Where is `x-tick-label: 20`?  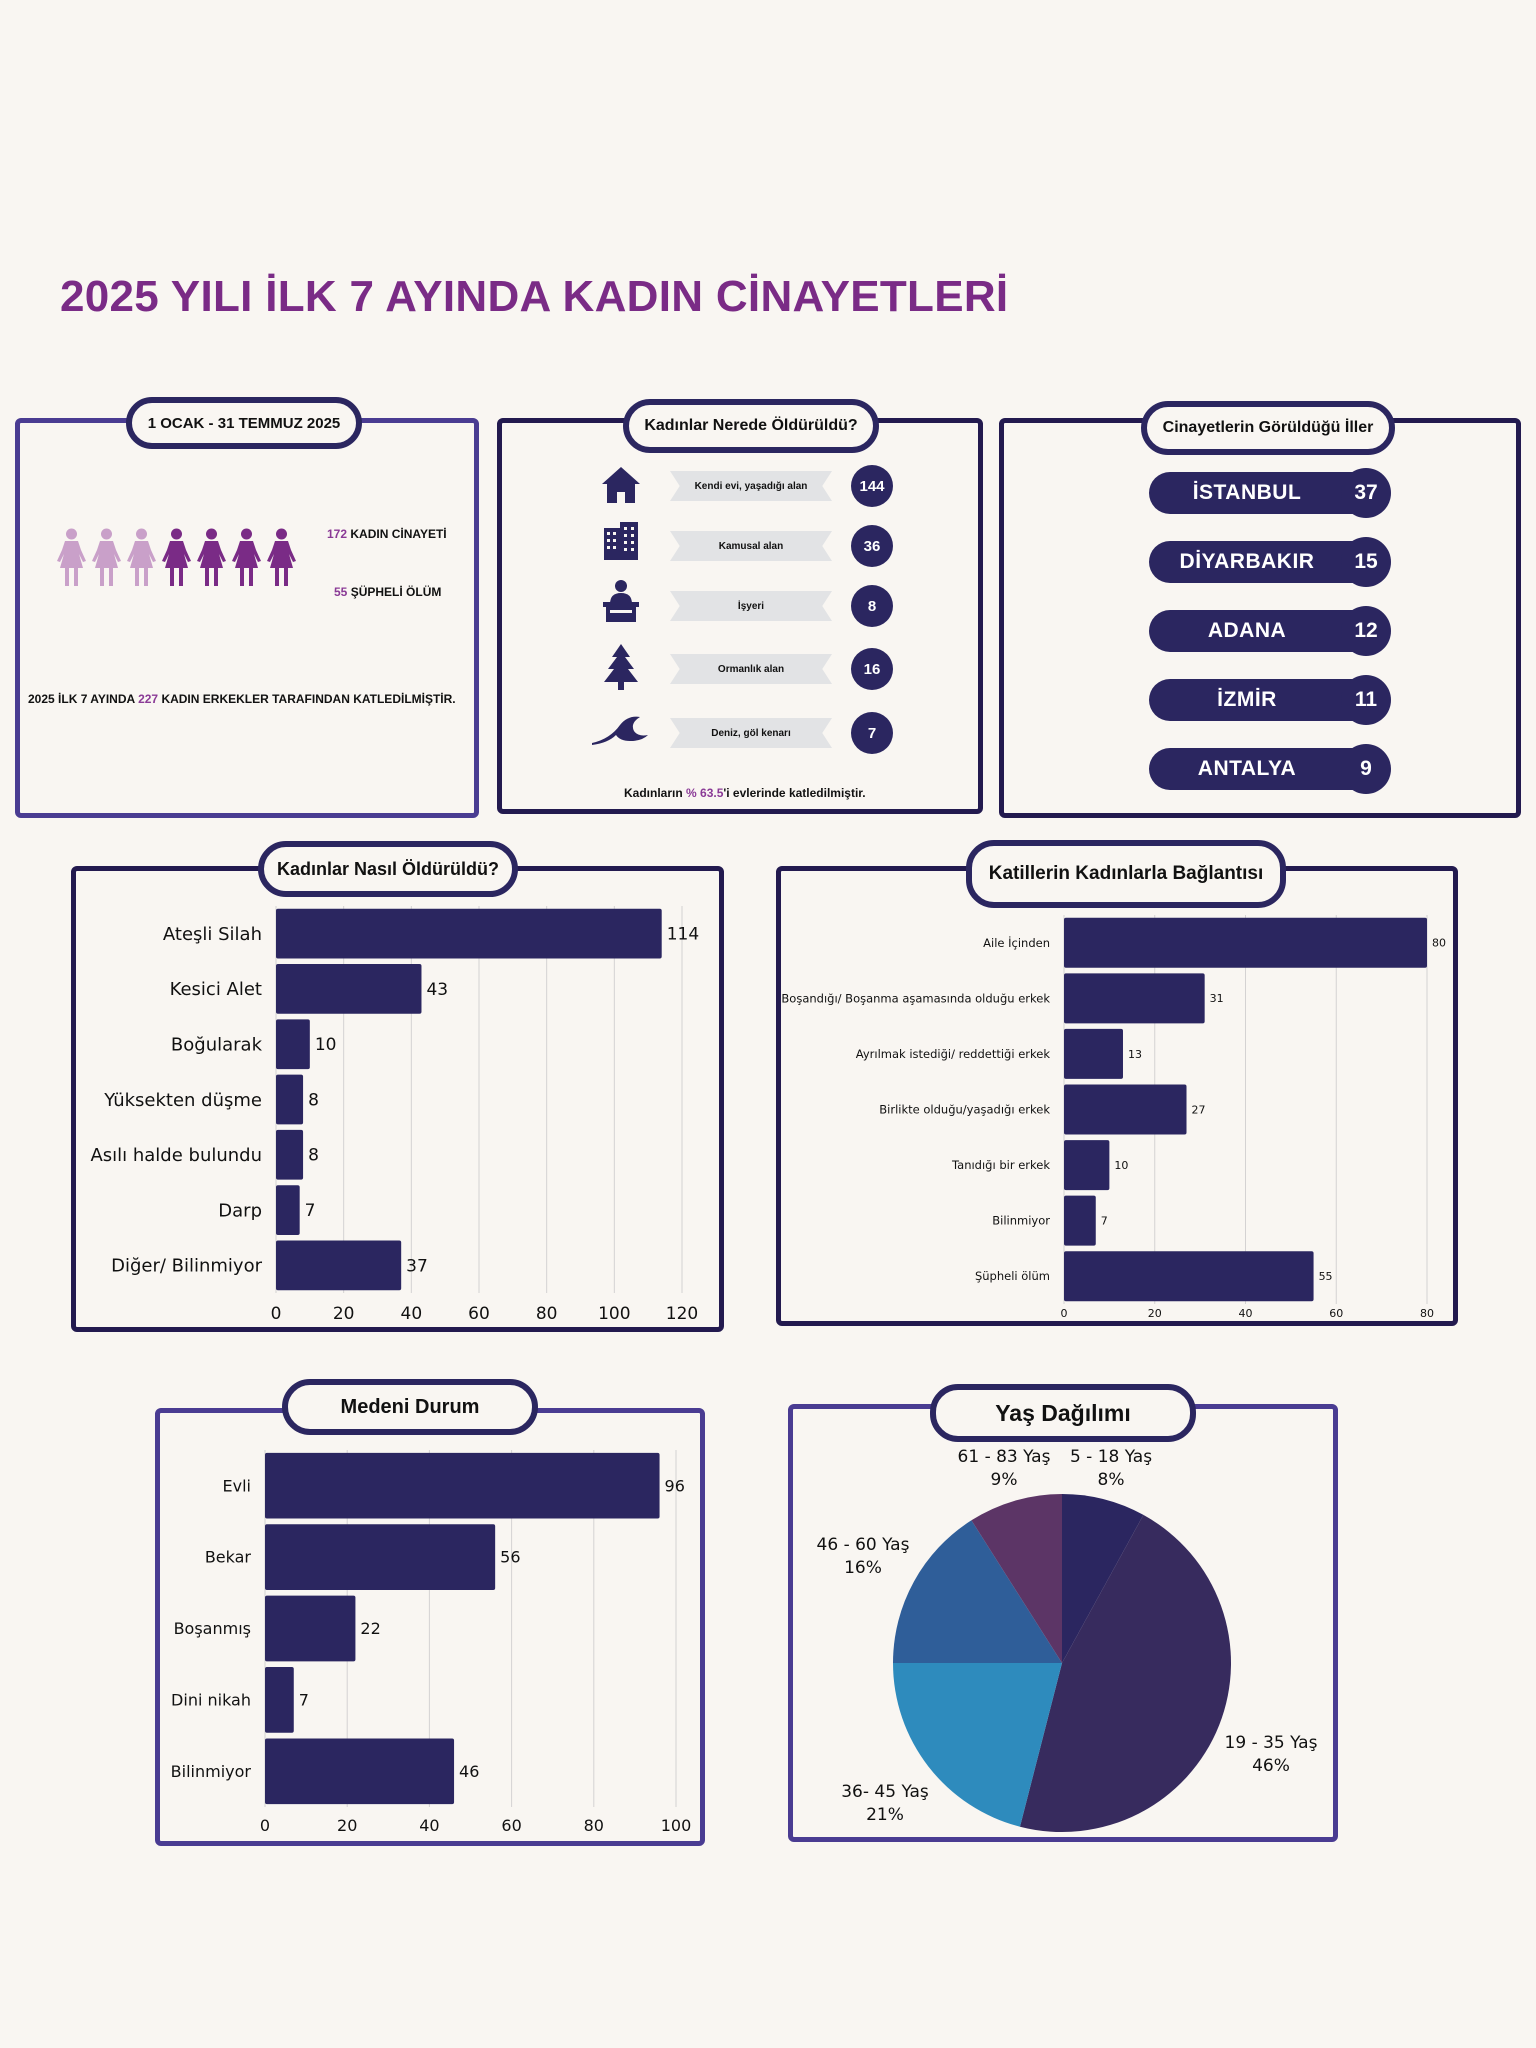 x-tick-label: 20 is located at coordinates (347, 1825).